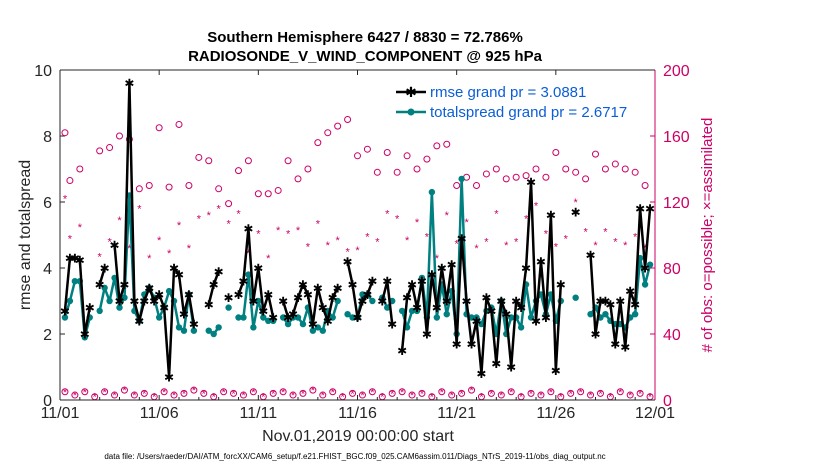  Describe the element at coordinates (655, 413) in the screenshot. I see `x-tick-label: 12/01` at that location.